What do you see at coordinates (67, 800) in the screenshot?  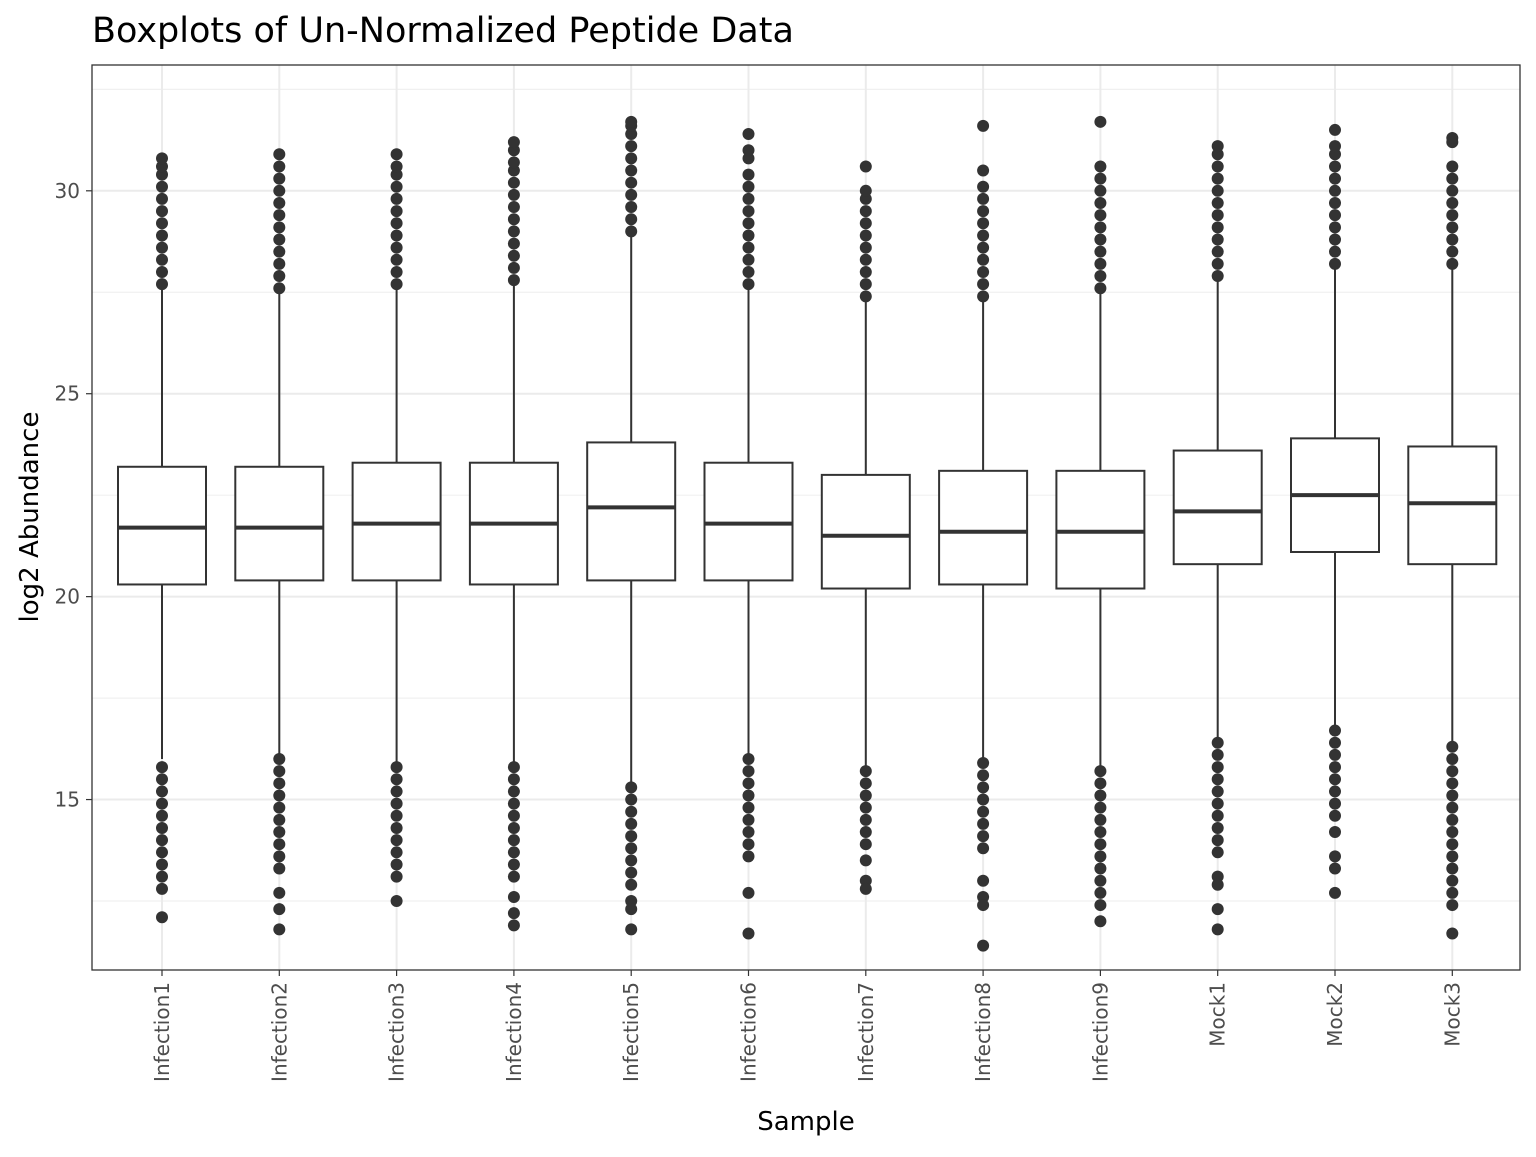 I see `y-tick-label: 15` at bounding box center [67, 800].